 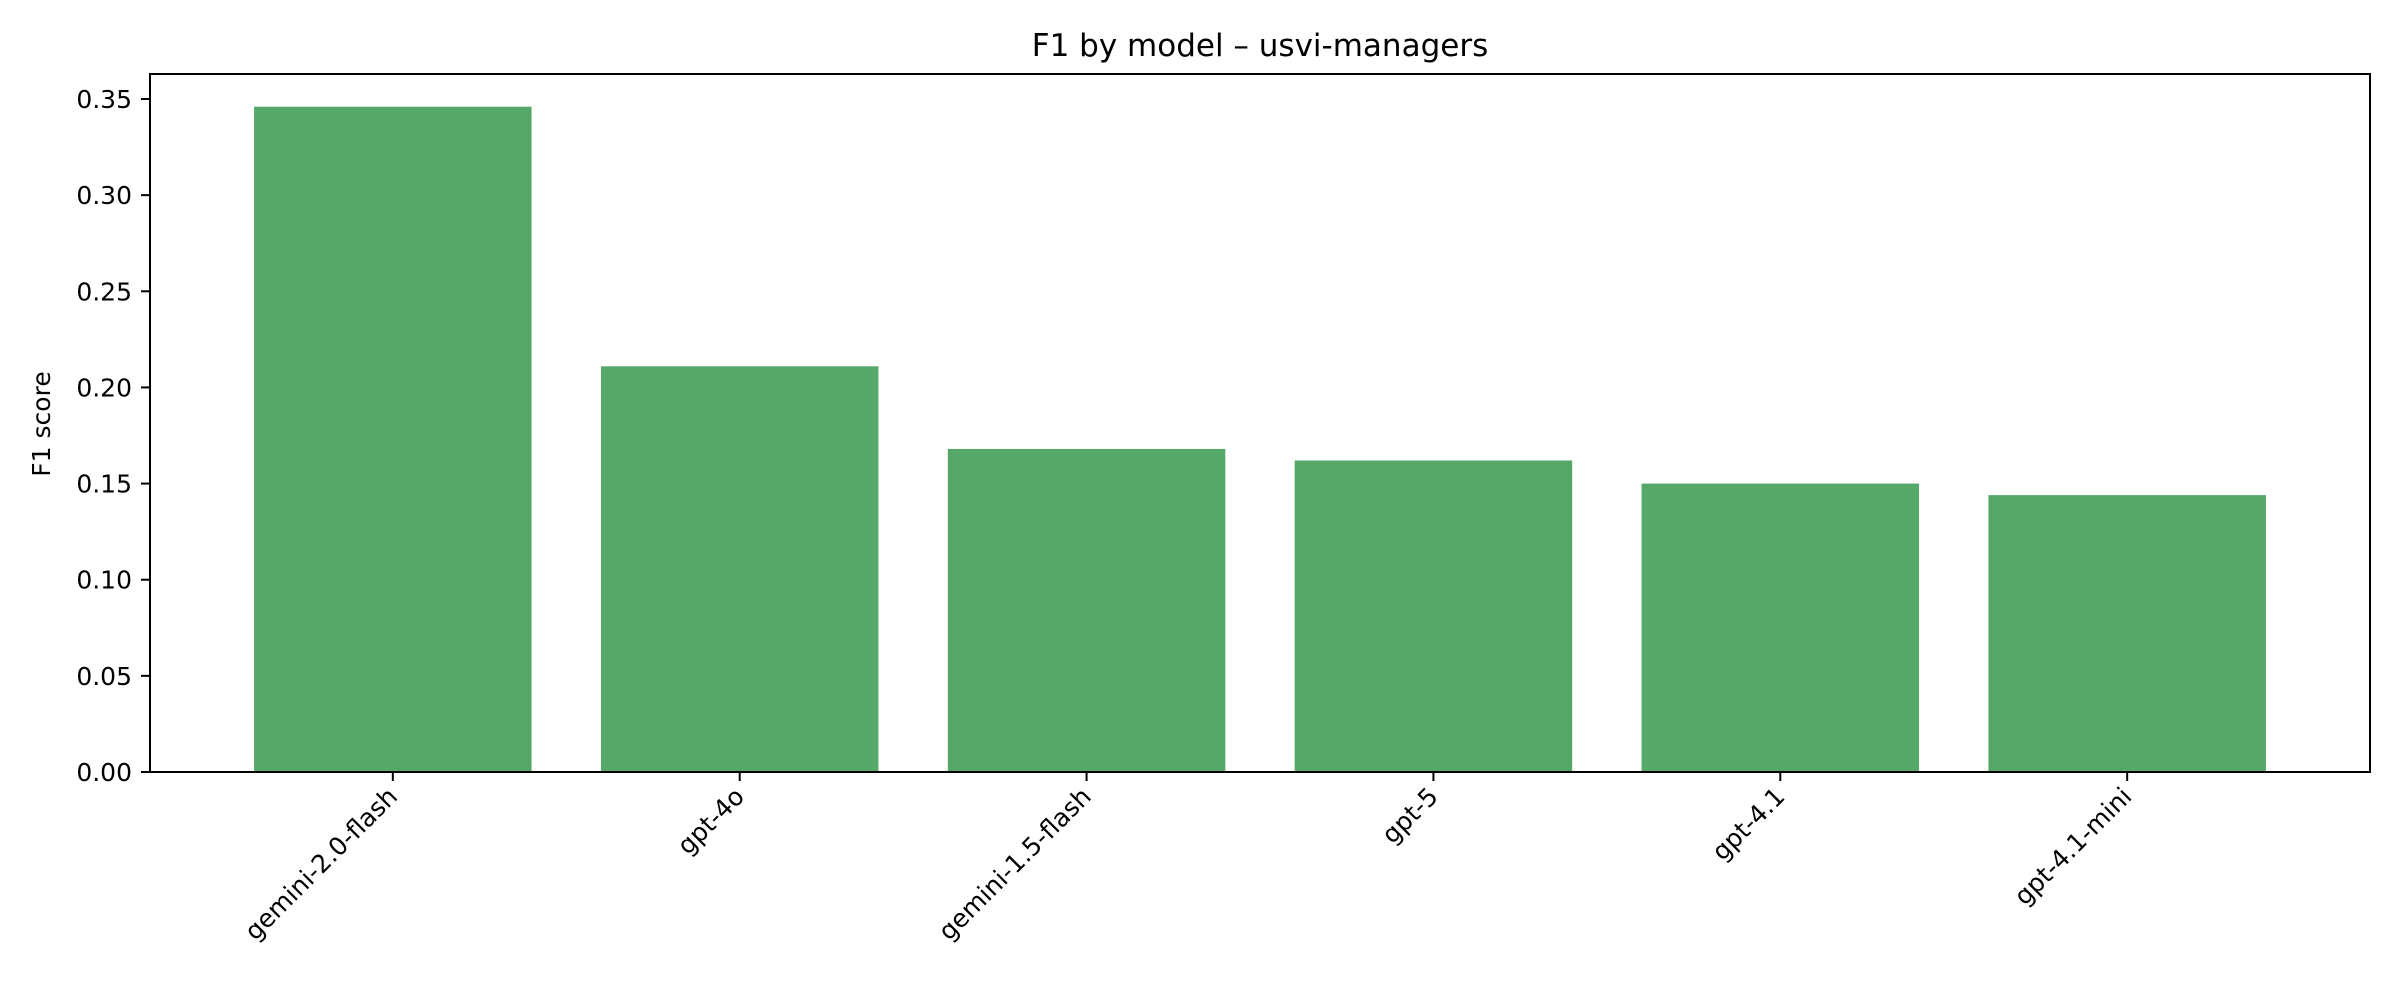 What do you see at coordinates (104, 291) in the screenshot?
I see `y-tick-label: 0.25` at bounding box center [104, 291].